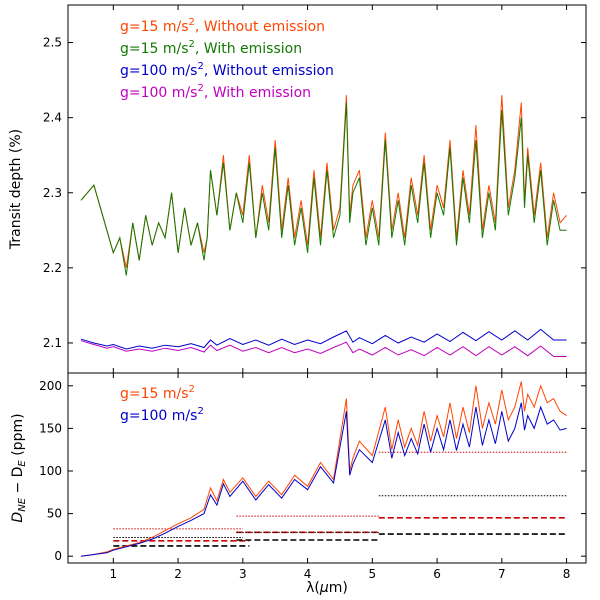  What do you see at coordinates (52, 43) in the screenshot?
I see `top-y-tick-label: 2.5` at bounding box center [52, 43].